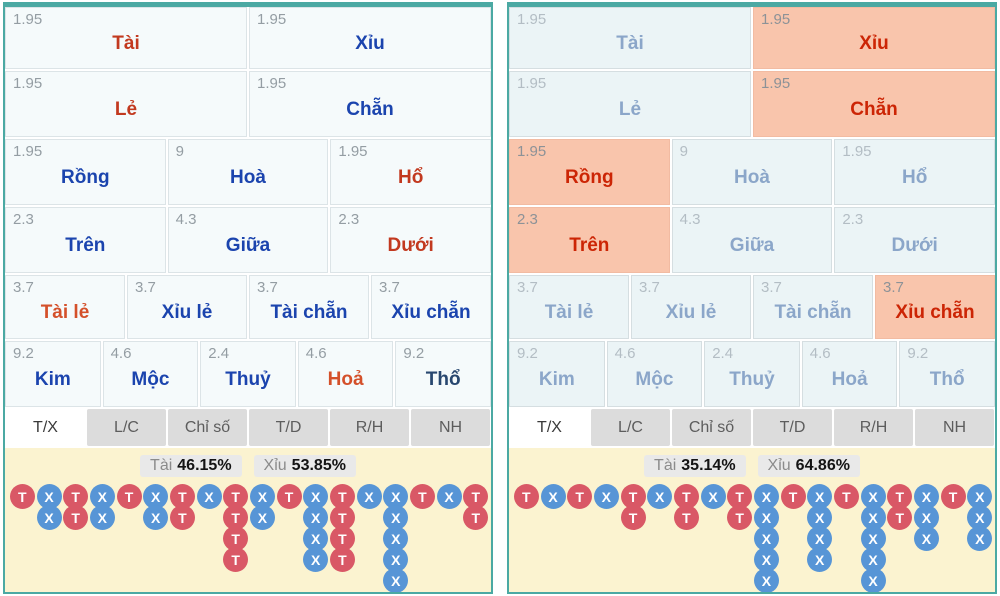 The height and width of the screenshot is (596, 1000). Describe the element at coordinates (179, 151) in the screenshot. I see `odds-value: 9` at that location.